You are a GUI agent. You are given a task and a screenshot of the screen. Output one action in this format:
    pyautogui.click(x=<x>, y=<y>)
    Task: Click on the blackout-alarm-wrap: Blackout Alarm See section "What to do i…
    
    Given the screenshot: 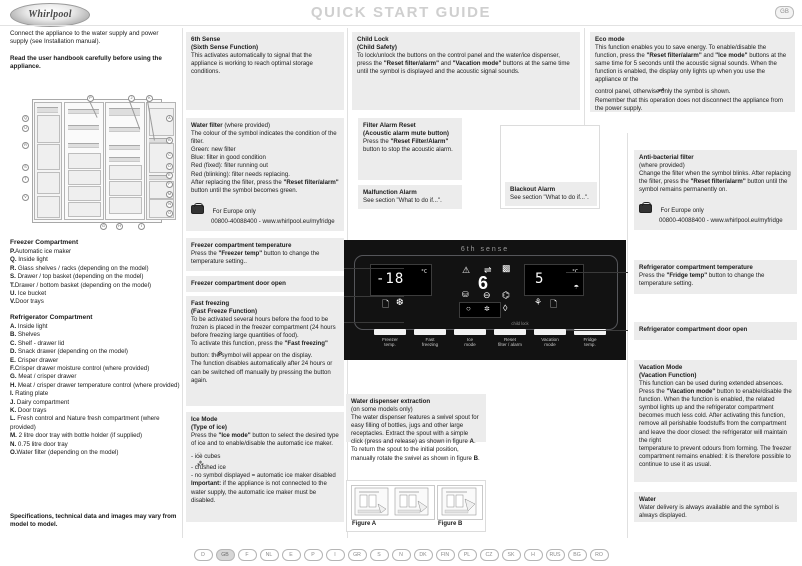 What is the action you would take?
    pyautogui.click(x=550, y=167)
    